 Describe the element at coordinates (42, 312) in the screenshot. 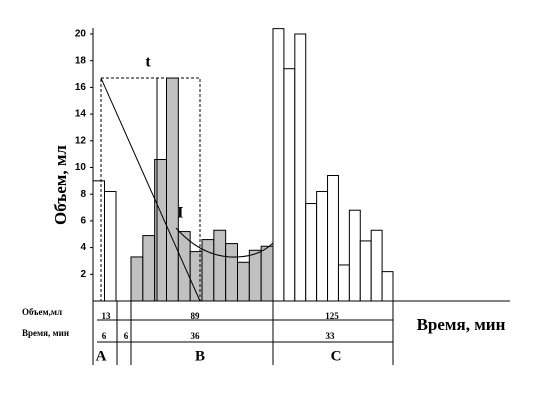

I see `table-row-label: Объем,мл` at that location.